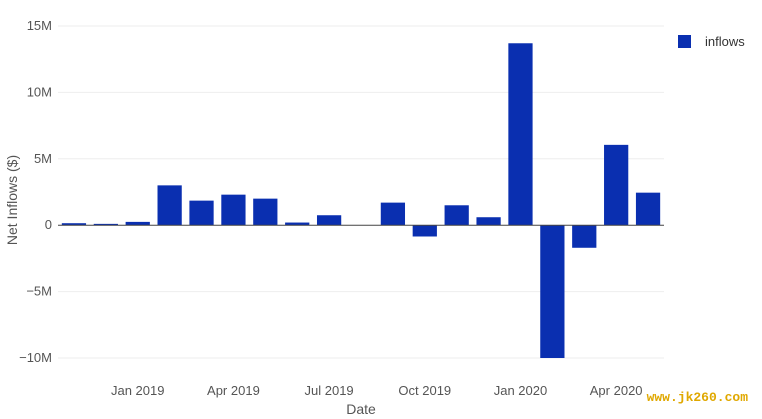 This screenshot has width=762, height=419. Describe the element at coordinates (35, 357) in the screenshot. I see `y-tick-label: −10M` at that location.